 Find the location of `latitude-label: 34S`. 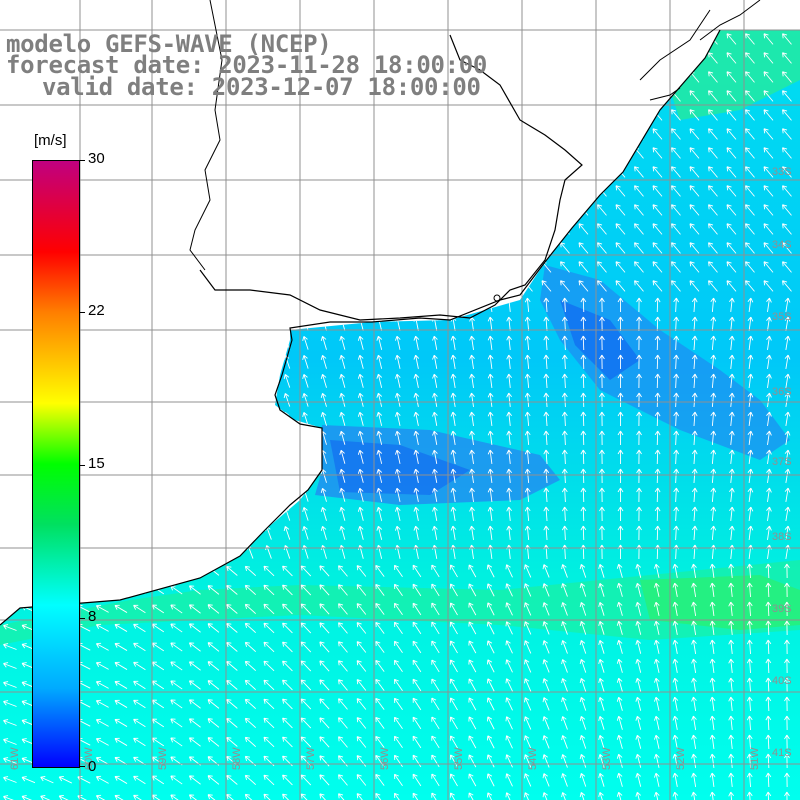

latitude-label: 34S is located at coordinates (782, 245).